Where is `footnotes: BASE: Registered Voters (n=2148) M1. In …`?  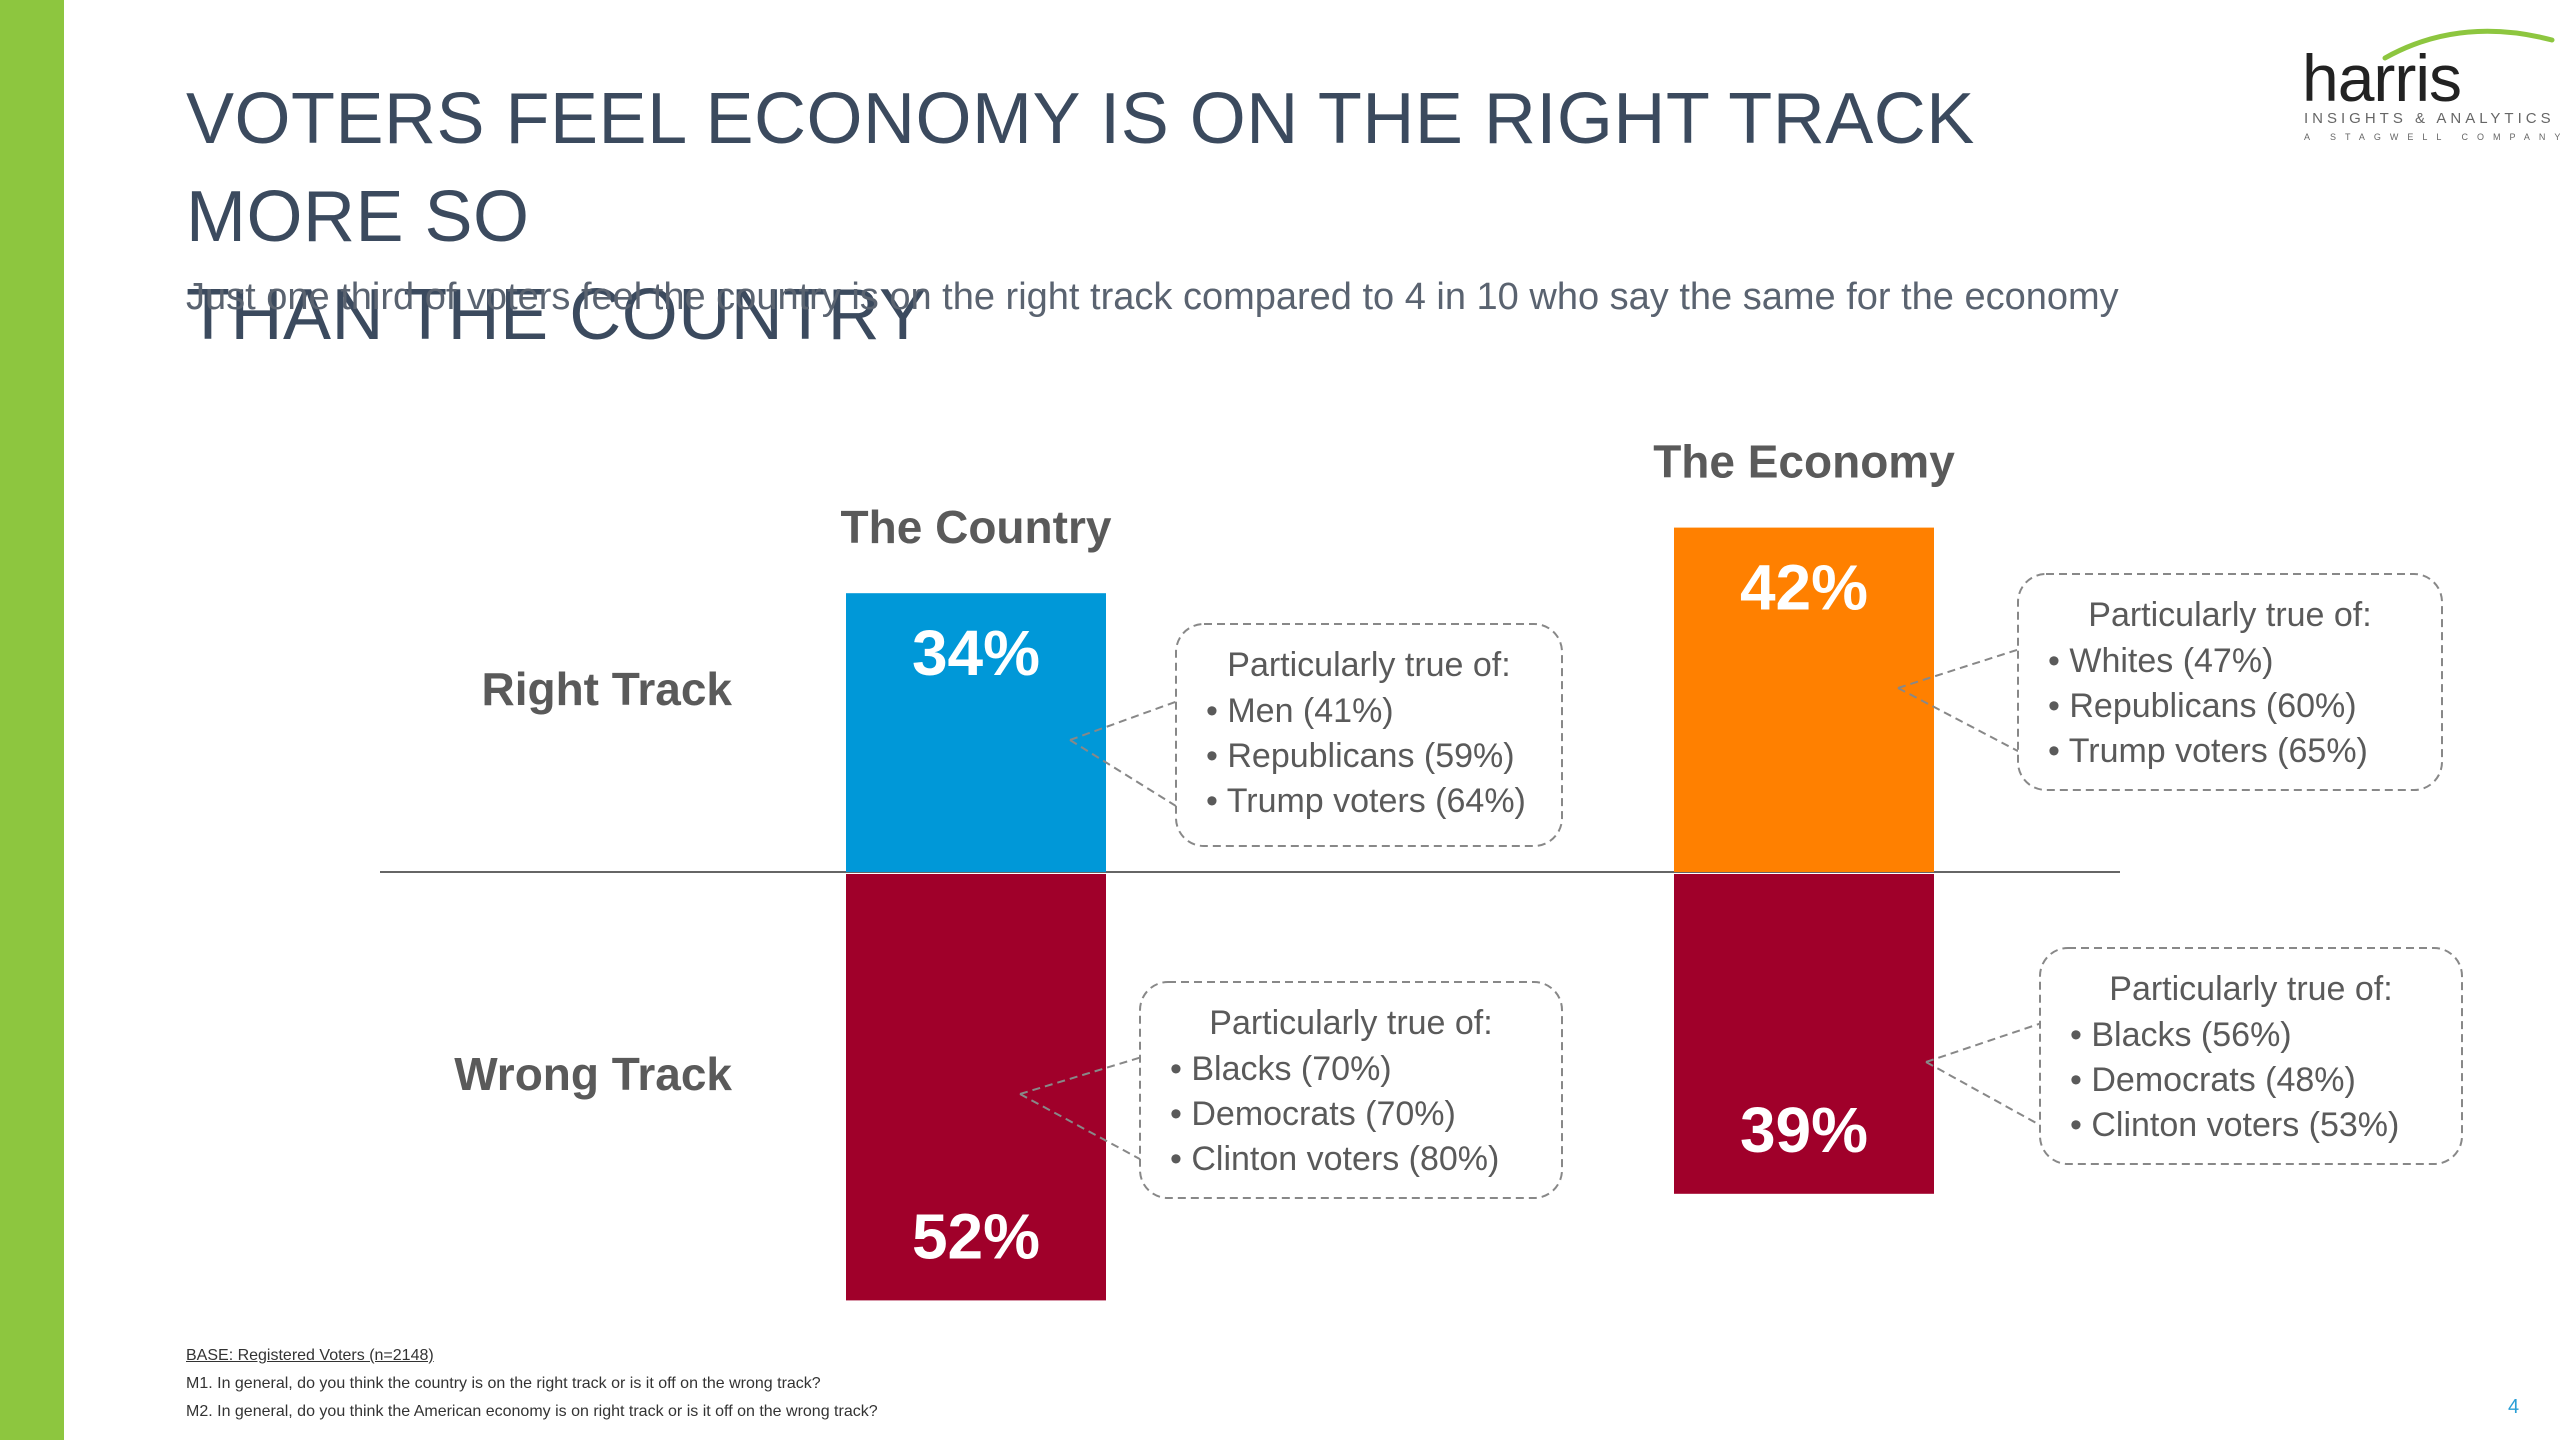 footnotes: BASE: Registered Voters (n=2148) M1. In … is located at coordinates (532, 1384).